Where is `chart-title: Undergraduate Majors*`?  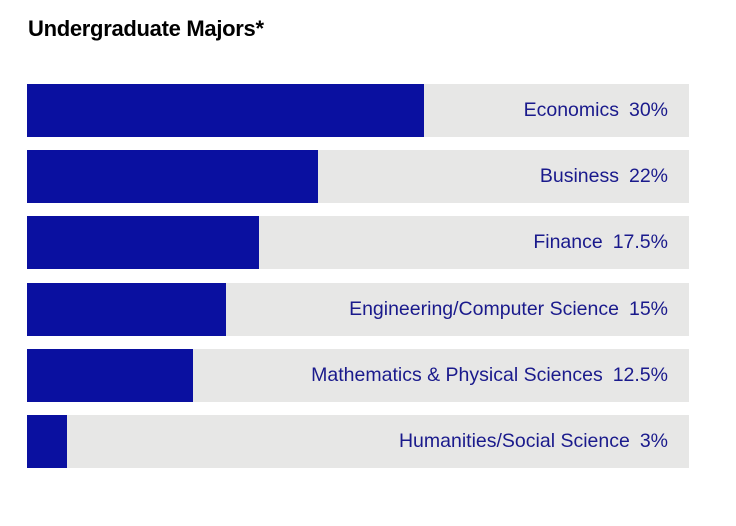
chart-title: Undergraduate Majors* is located at coordinates (146, 28).